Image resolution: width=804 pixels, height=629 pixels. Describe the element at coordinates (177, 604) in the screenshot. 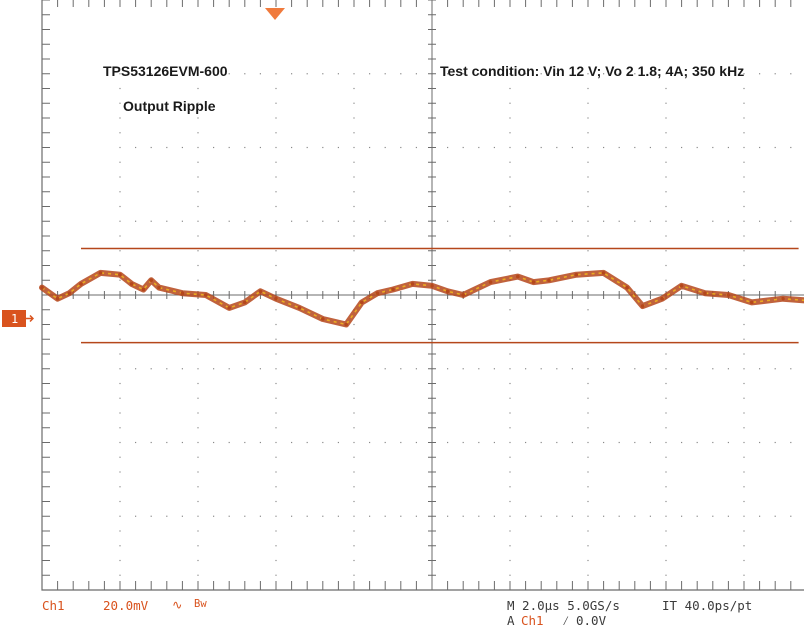

I see `coupling-icon: ∿` at that location.